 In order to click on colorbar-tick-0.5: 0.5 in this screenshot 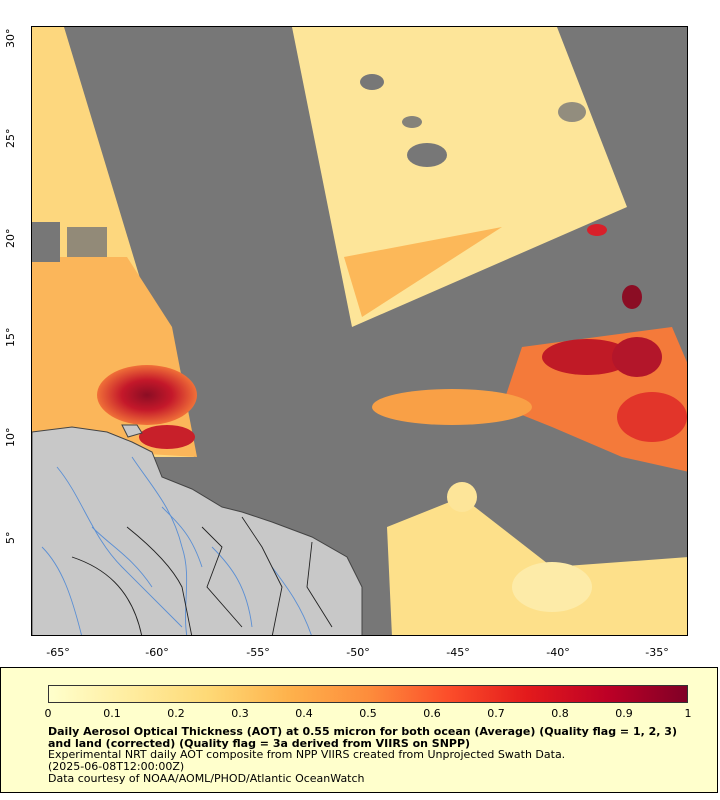, I will do `click(368, 713)`.